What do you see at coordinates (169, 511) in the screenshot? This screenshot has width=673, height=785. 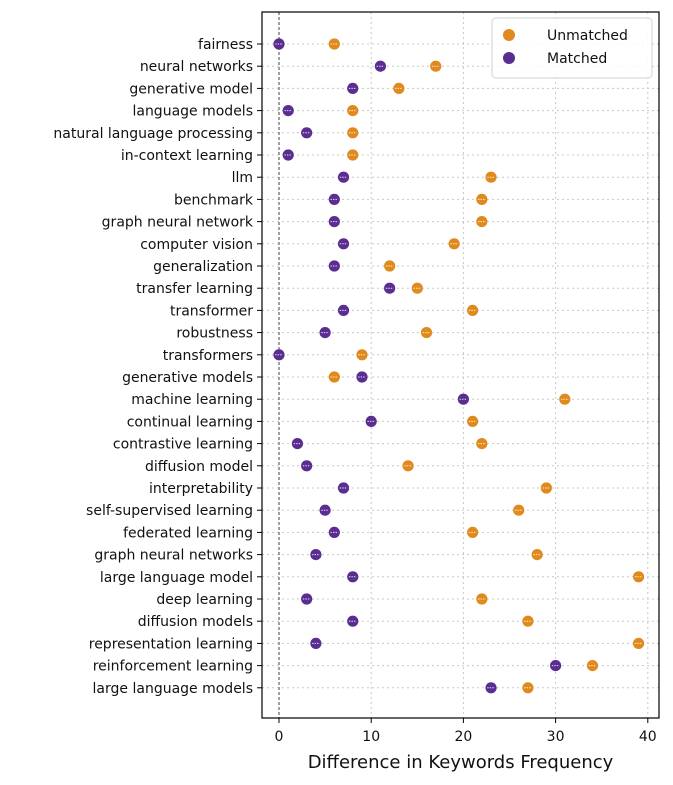 I see `y-tick-label: self-supervised learning` at bounding box center [169, 511].